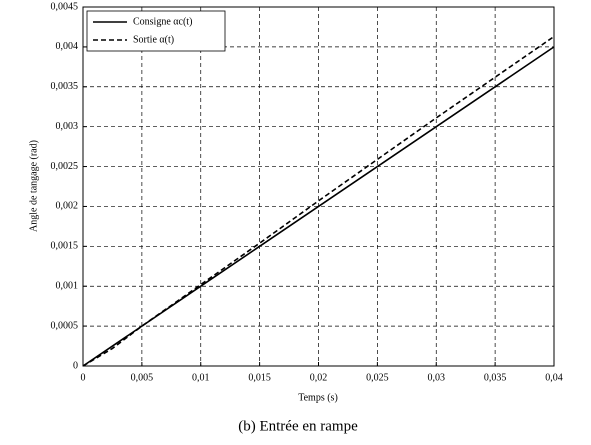  Describe the element at coordinates (65, 86) in the screenshot. I see `y-tick-label: 0,0035` at that location.